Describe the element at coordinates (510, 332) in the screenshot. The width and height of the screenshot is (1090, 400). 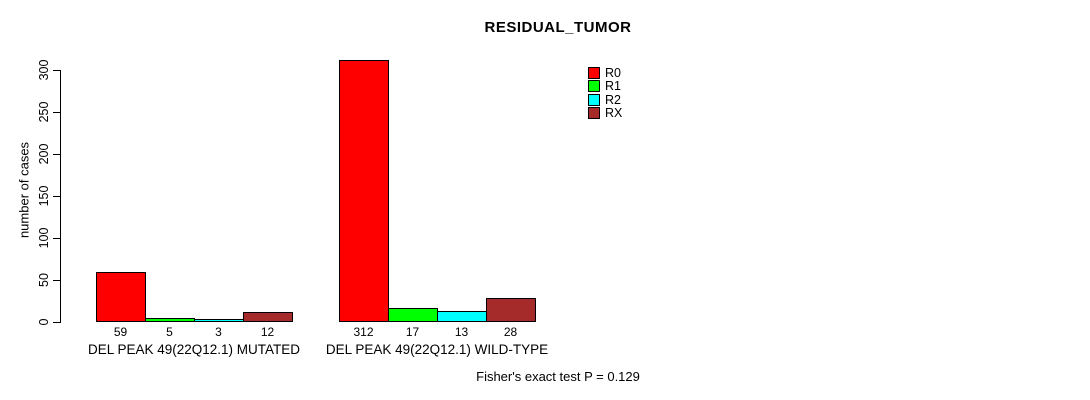
I see `bar-value-label: 28` at that location.